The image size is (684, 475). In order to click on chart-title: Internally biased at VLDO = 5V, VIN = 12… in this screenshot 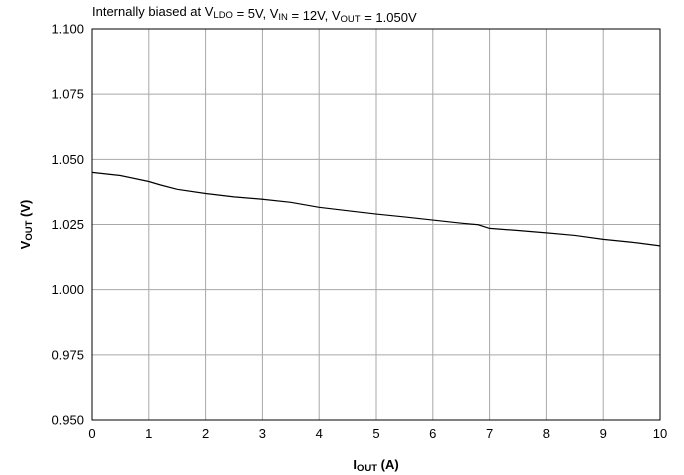, I will do `click(254, 14)`.